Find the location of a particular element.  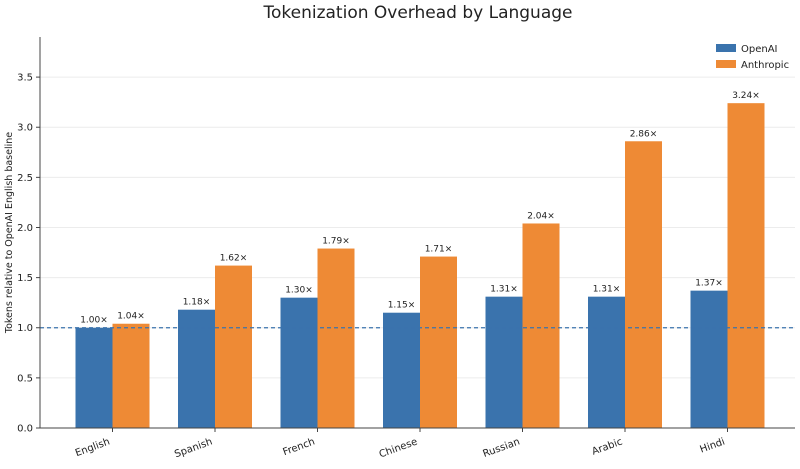

y-tick-label: 1.0 is located at coordinates (25, 328).